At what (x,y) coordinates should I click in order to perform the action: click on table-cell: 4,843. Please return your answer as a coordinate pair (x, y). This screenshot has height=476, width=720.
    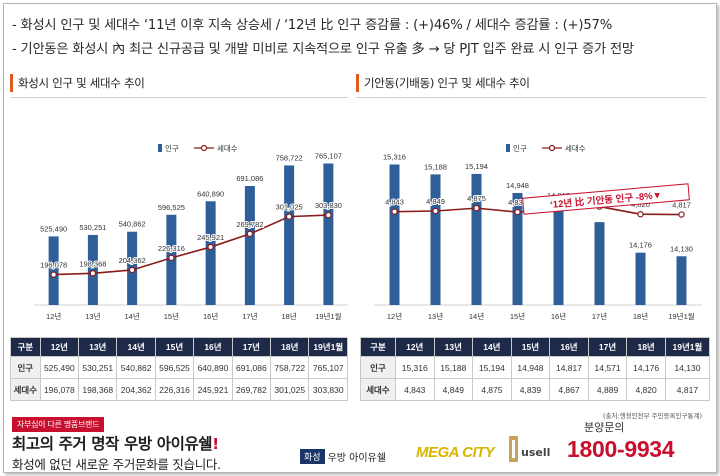
    Looking at the image, I should click on (414, 389).